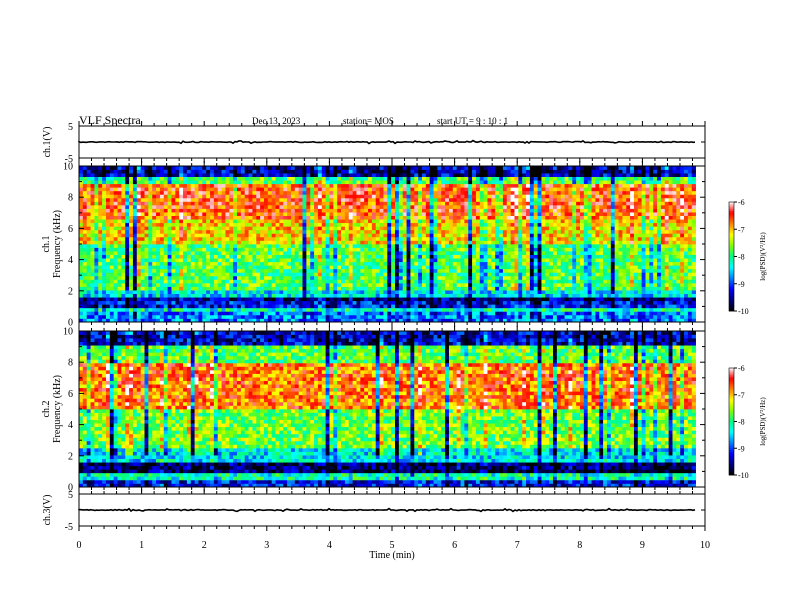  I want to click on start-time-label: start UT = 9 : 10 : 1, so click(473, 121).